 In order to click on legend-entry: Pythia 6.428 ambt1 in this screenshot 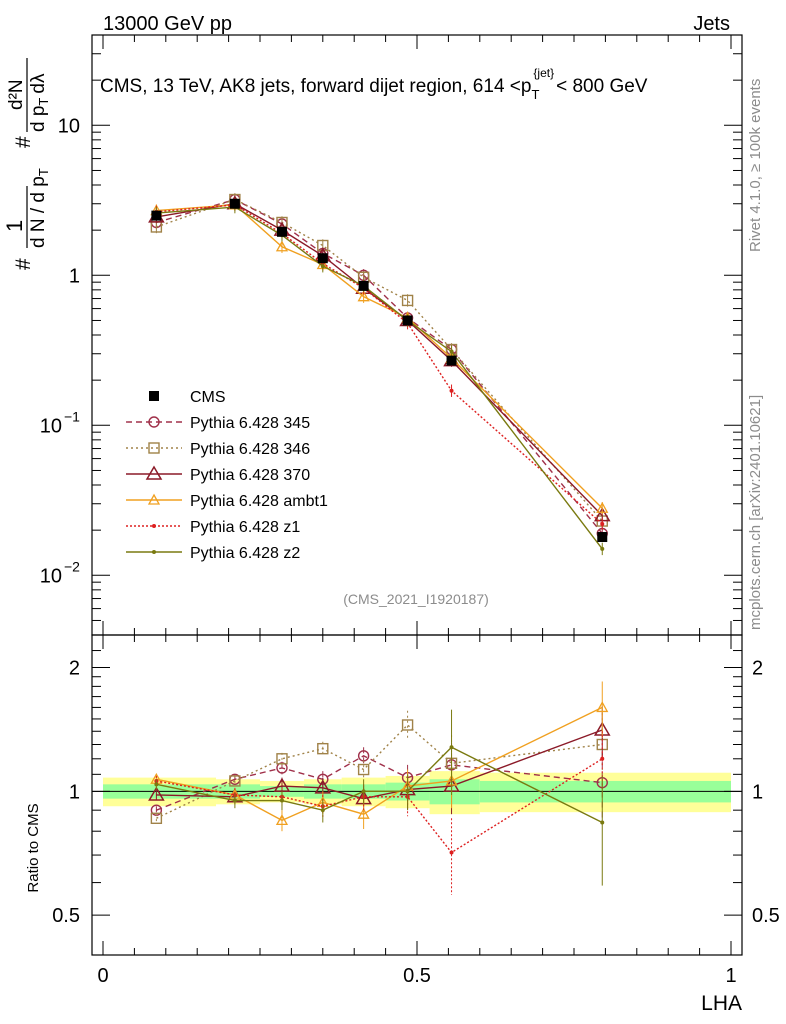, I will do `click(227, 501)`.